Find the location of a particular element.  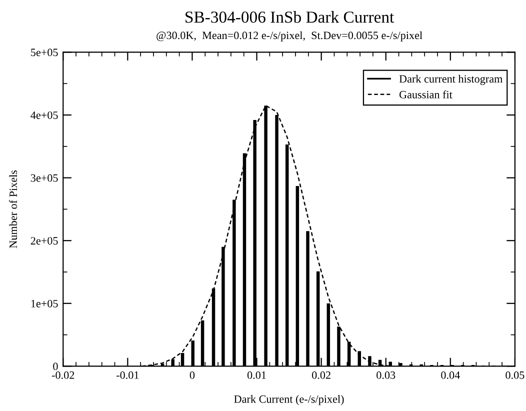

y-axis-title: Number of Pixels is located at coordinates (13, 209).